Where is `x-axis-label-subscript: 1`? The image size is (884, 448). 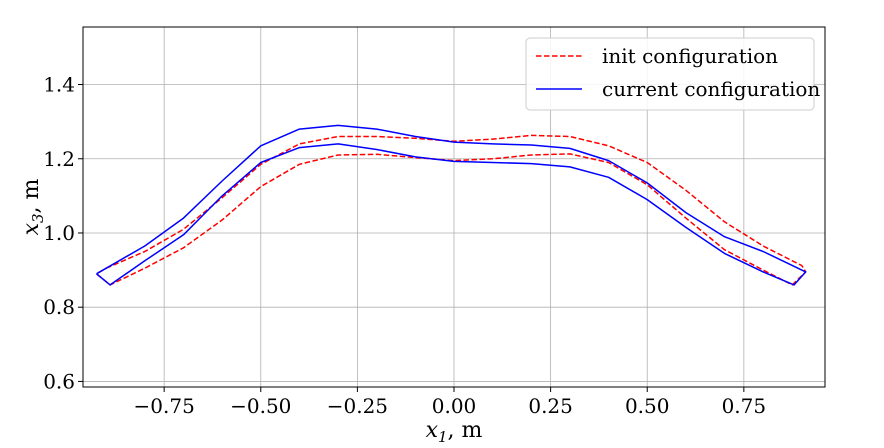 x-axis-label-subscript: 1 is located at coordinates (443, 437).